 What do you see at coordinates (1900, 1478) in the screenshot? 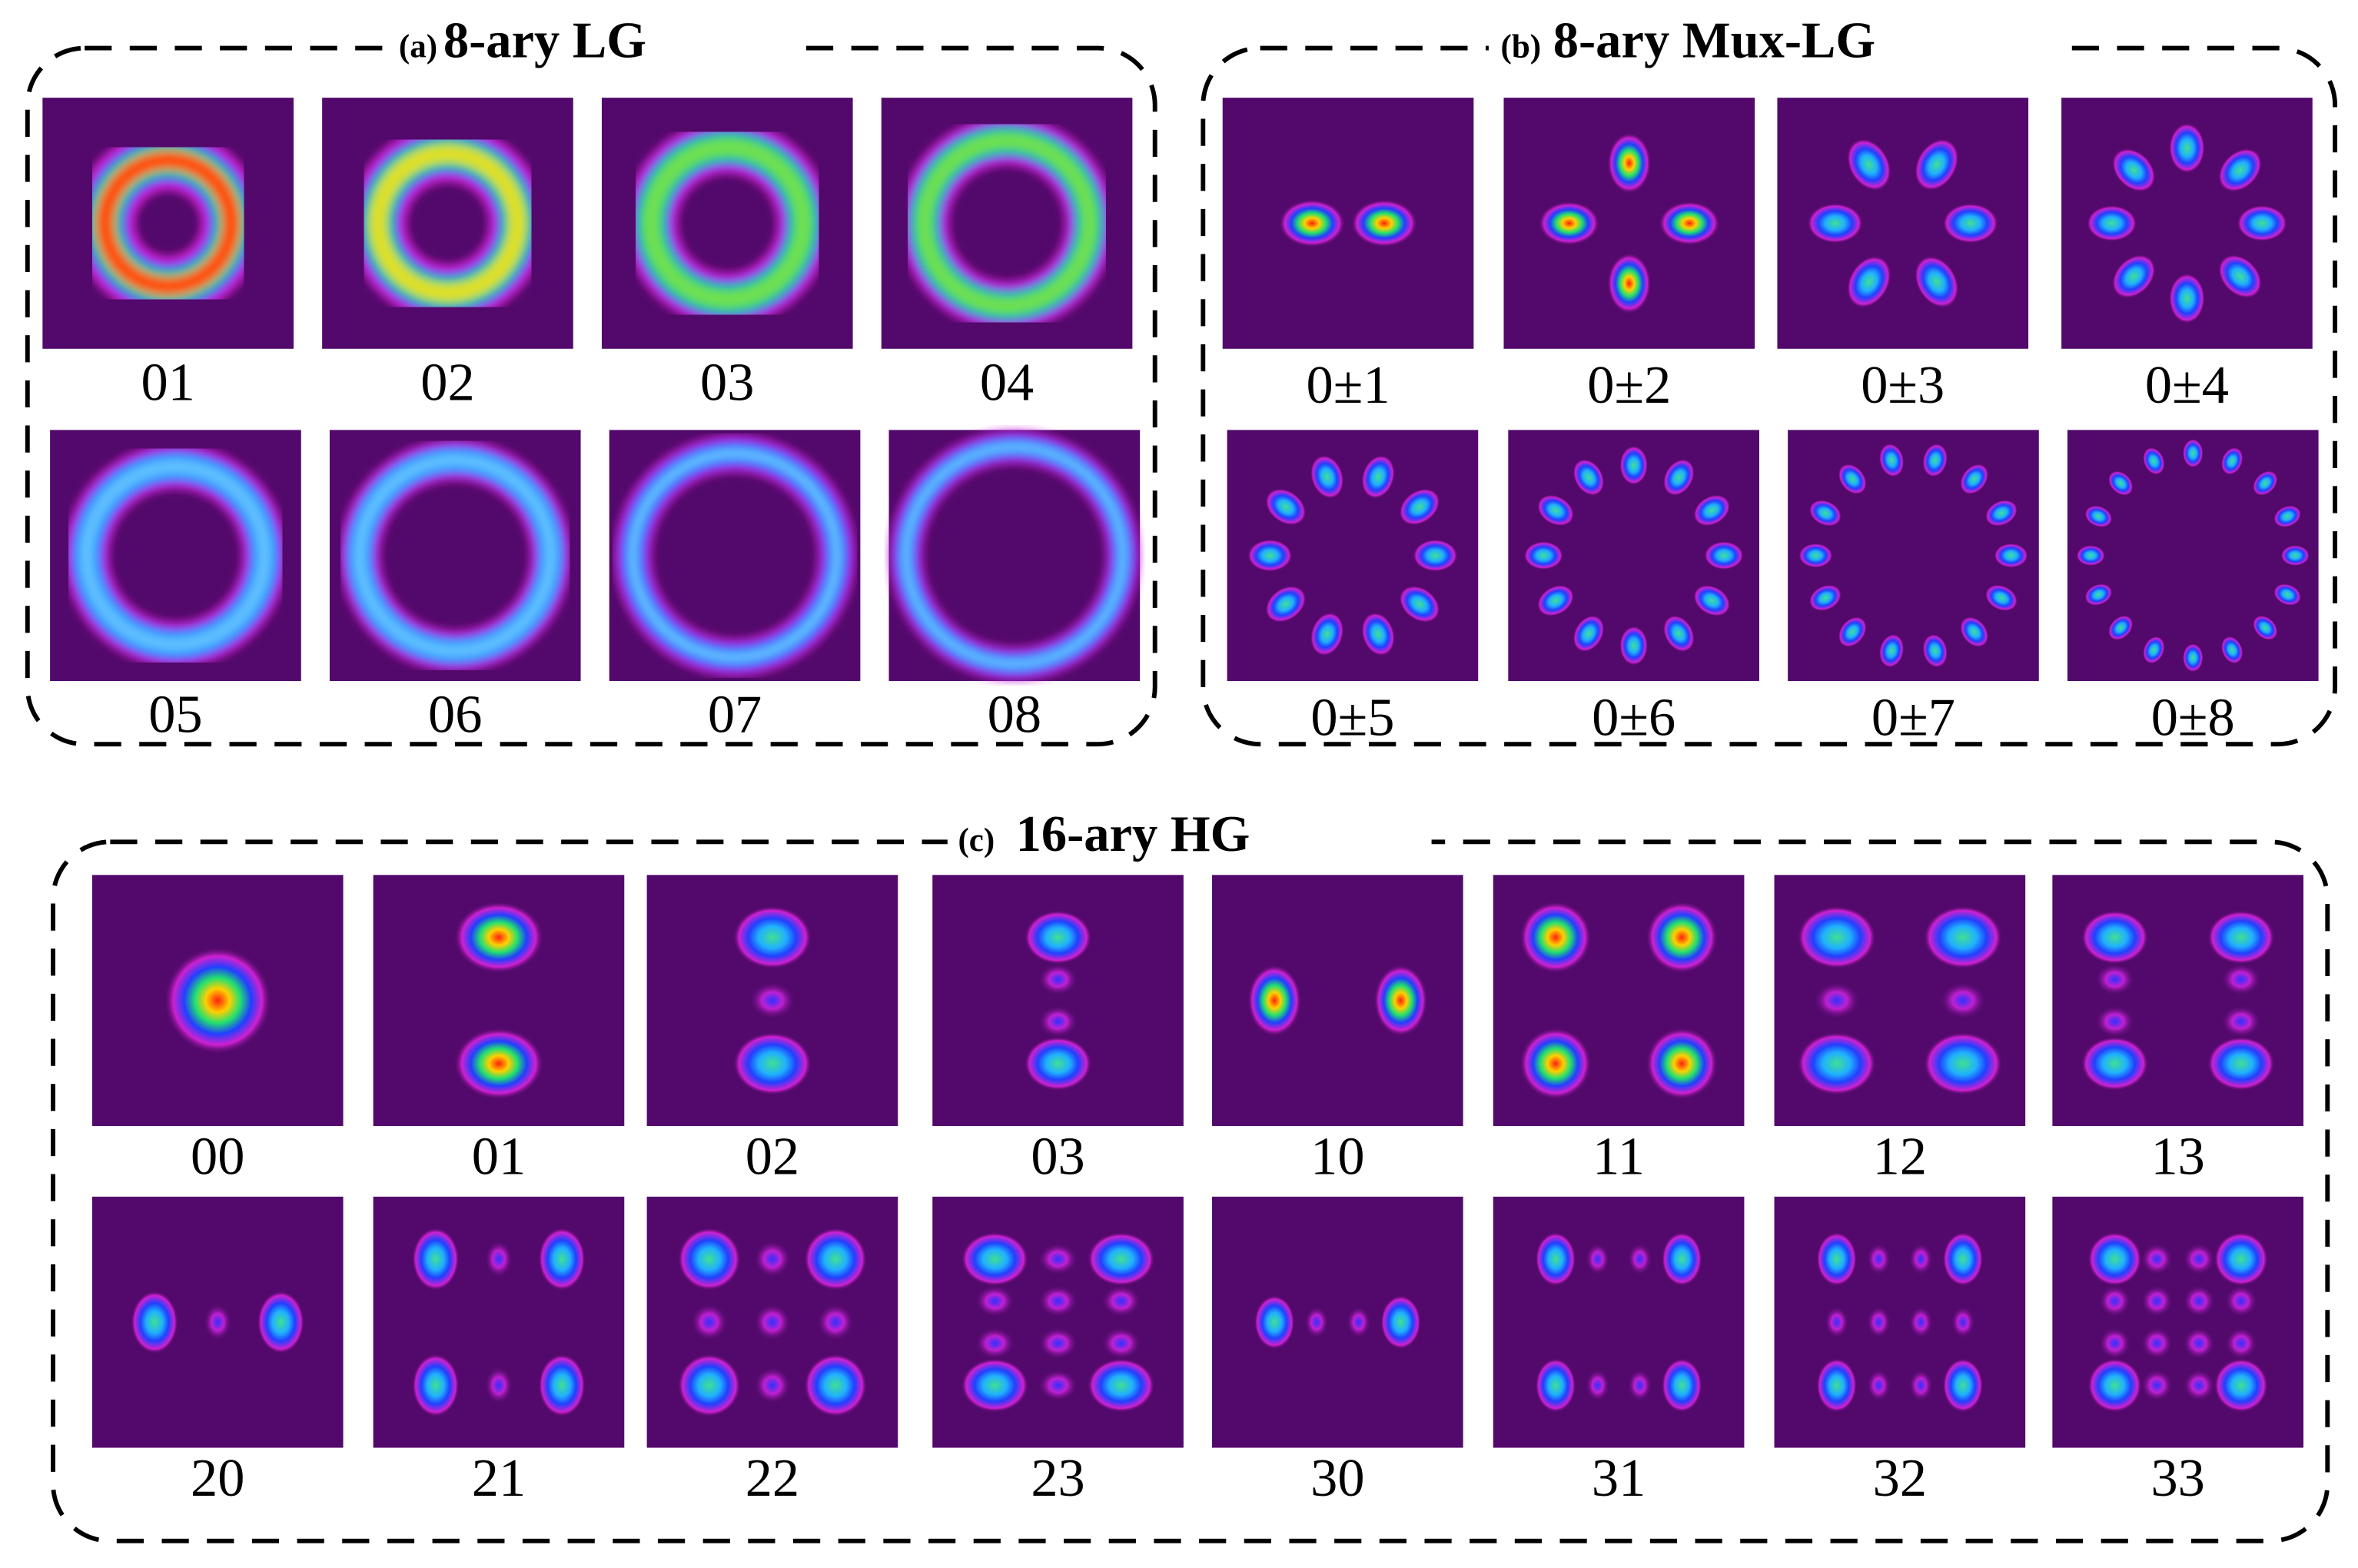
I see `image-label: 32` at bounding box center [1900, 1478].